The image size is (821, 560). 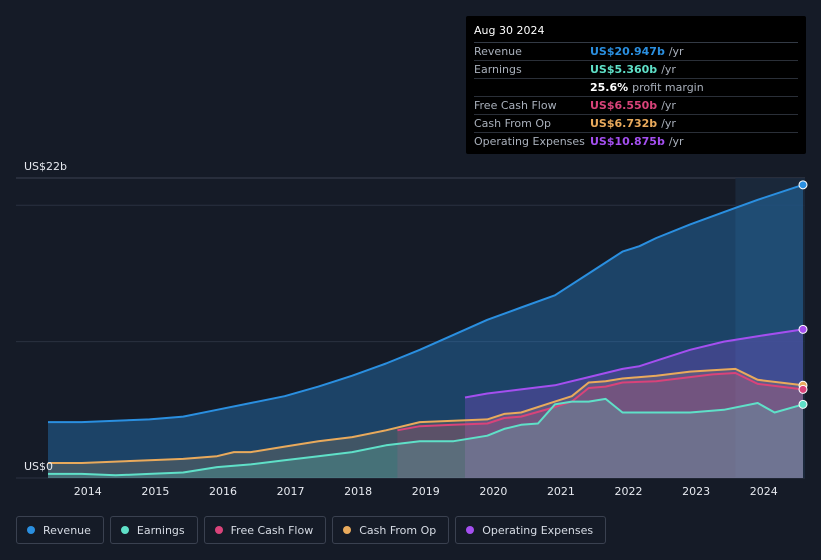 I want to click on tooltip-unit: profit margin, so click(x=668, y=87).